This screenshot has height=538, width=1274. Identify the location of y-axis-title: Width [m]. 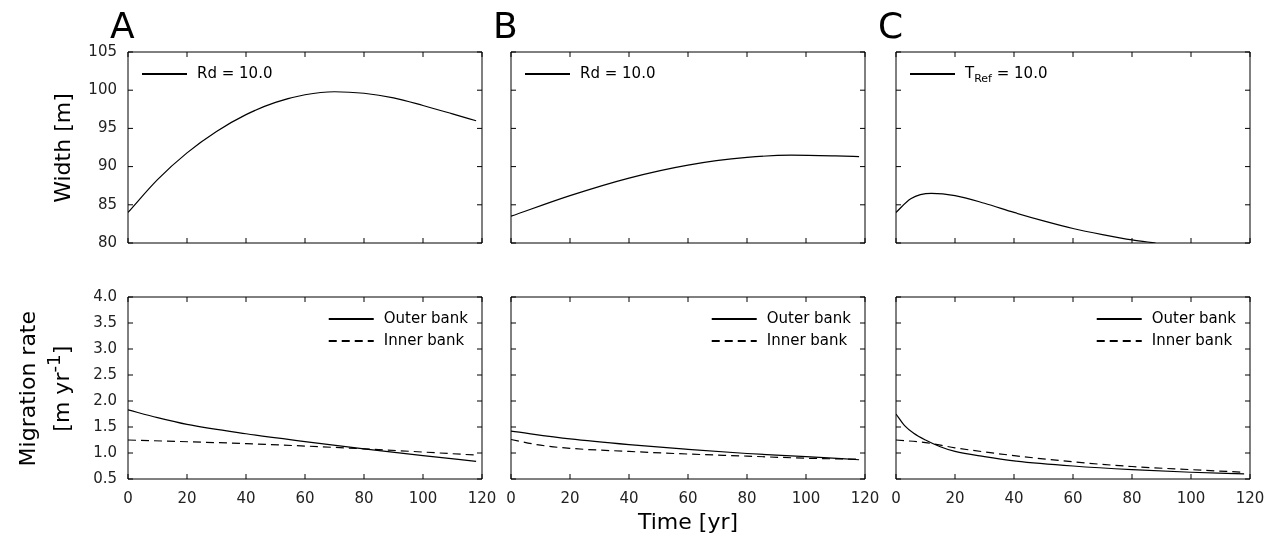
(63, 148).